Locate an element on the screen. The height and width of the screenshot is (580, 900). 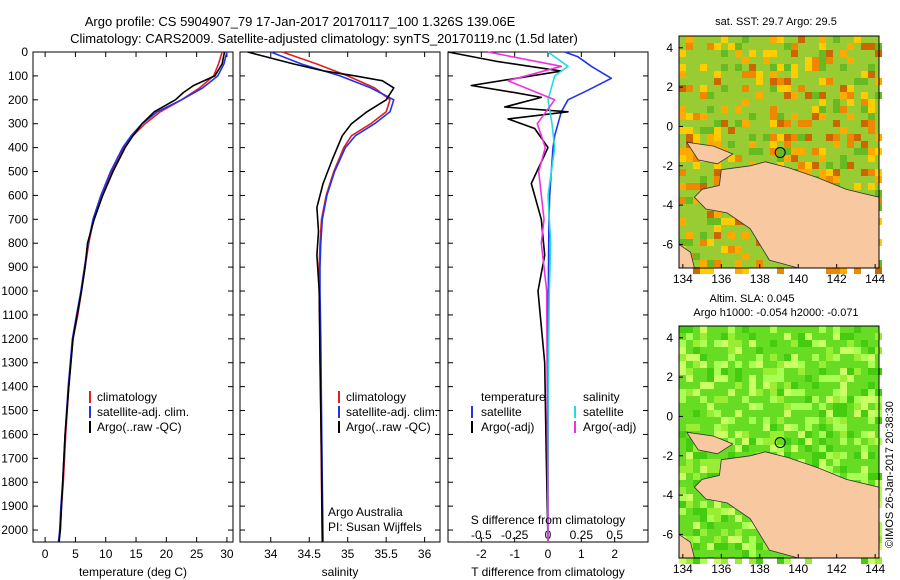
series-line-argo is located at coordinates (321, 297).